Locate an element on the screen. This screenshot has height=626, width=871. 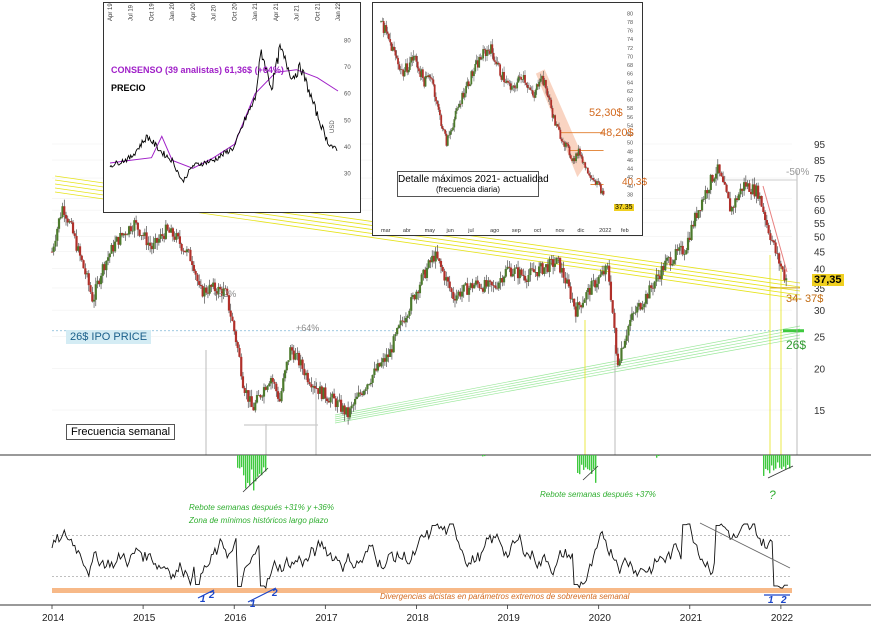
volume-trend is located at coordinates (780, 472).